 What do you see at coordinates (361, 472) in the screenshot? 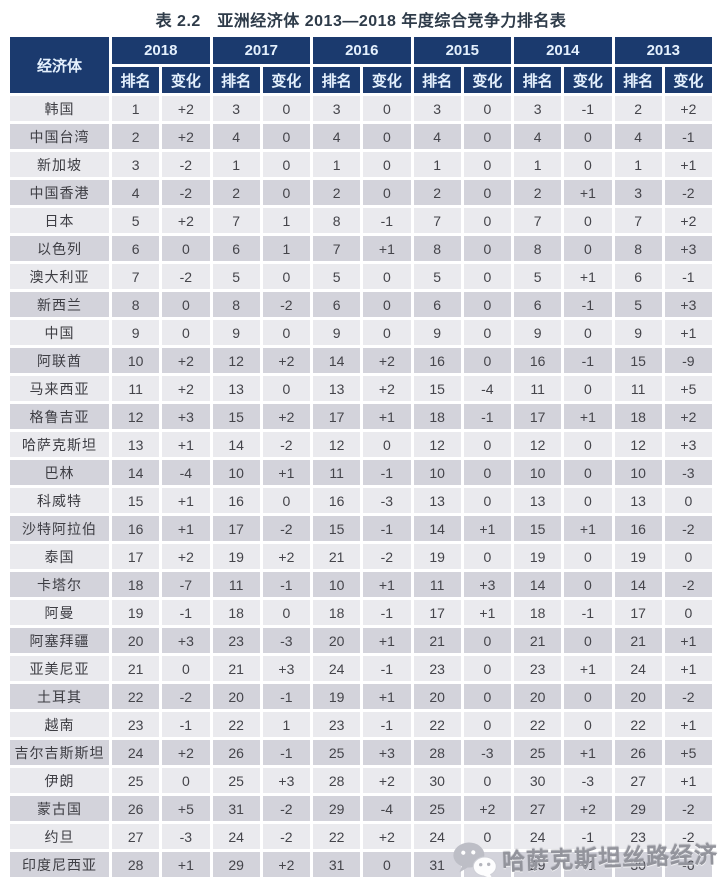
I see `table-row: 巴林 14 -4 10 +1 11 -1 10 0 10 0 10 -3` at bounding box center [361, 472].